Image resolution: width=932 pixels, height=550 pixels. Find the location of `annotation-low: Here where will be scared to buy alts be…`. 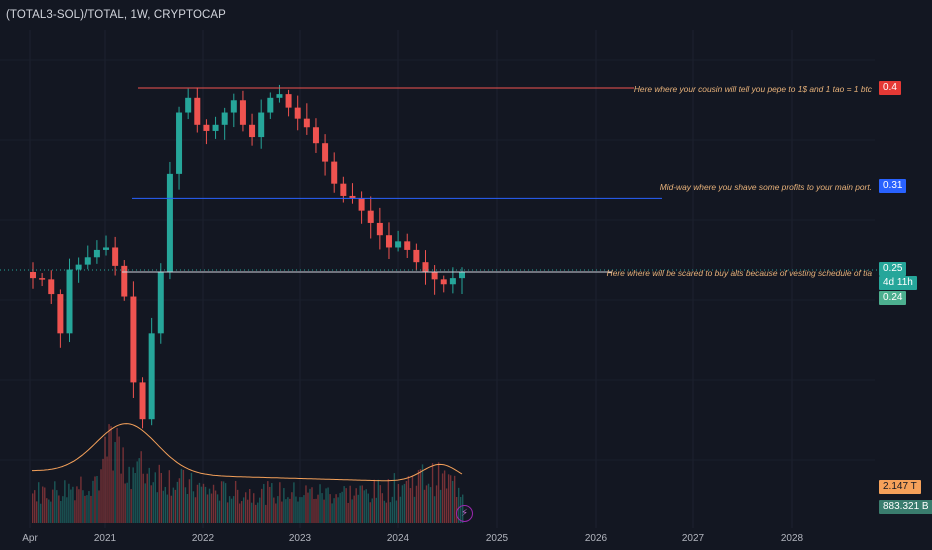

annotation-low: Here where will be scared to buy alts be… is located at coordinates (739, 273).